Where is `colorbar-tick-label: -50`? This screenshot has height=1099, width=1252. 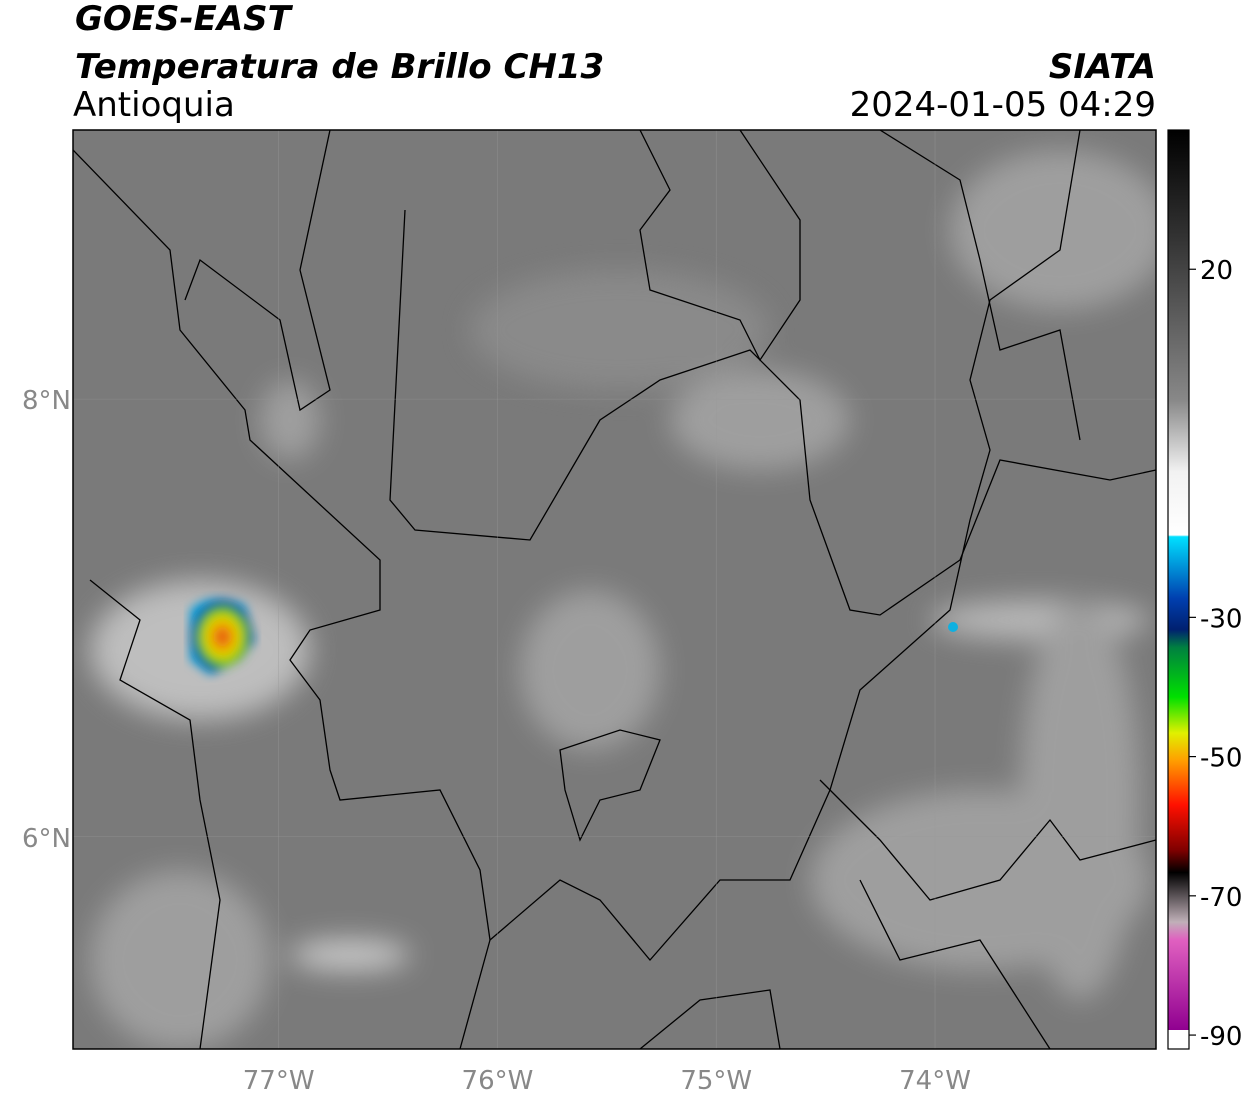
colorbar-tick-label: -50 is located at coordinates (1221, 759).